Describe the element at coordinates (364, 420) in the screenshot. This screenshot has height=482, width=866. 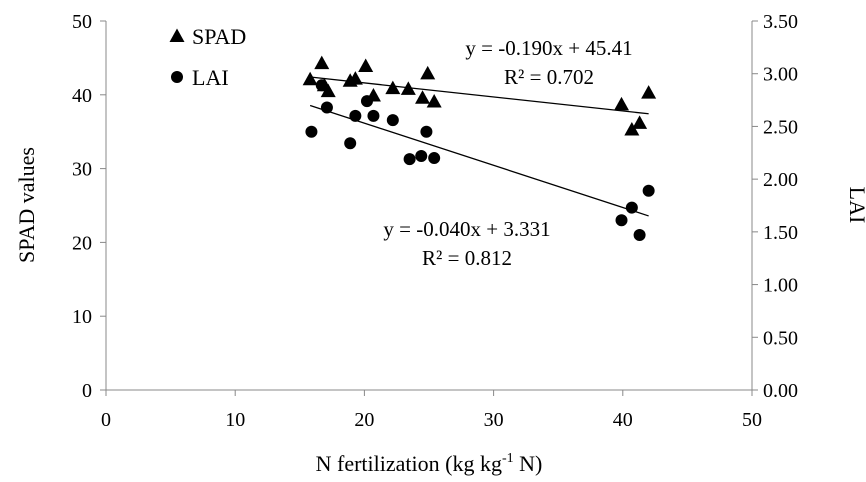
I see `x-tick-label: 20` at that location.